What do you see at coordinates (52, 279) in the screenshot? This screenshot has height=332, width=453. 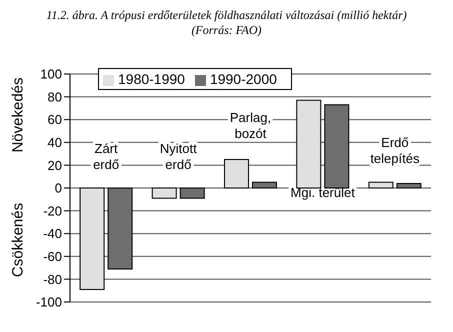 I see `y-tick-label: -80` at bounding box center [52, 279].